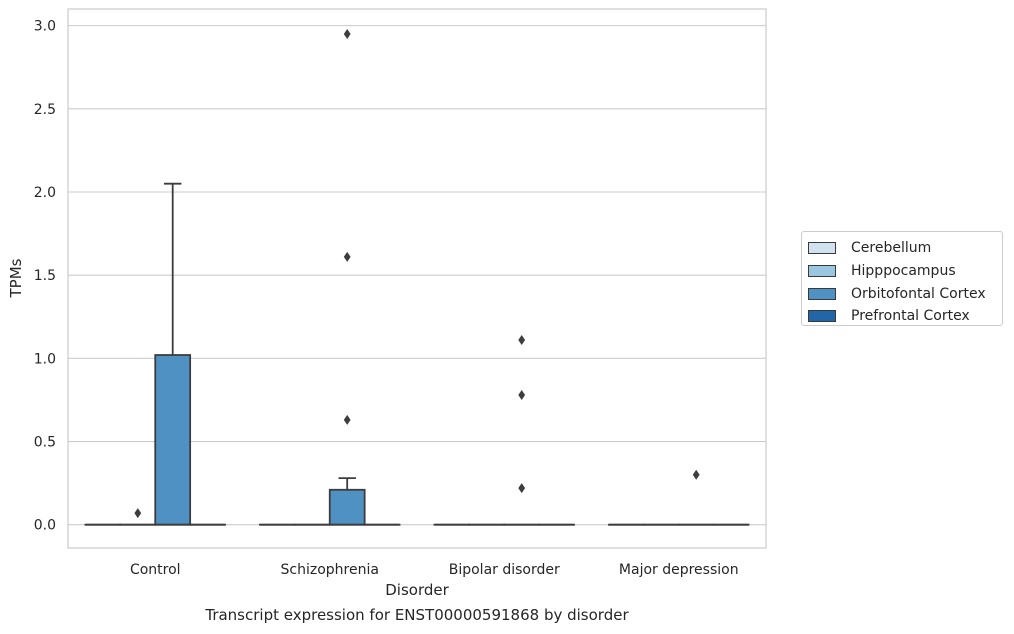  I want to click on legend-label: Orbitofontal Cortex, so click(918, 293).